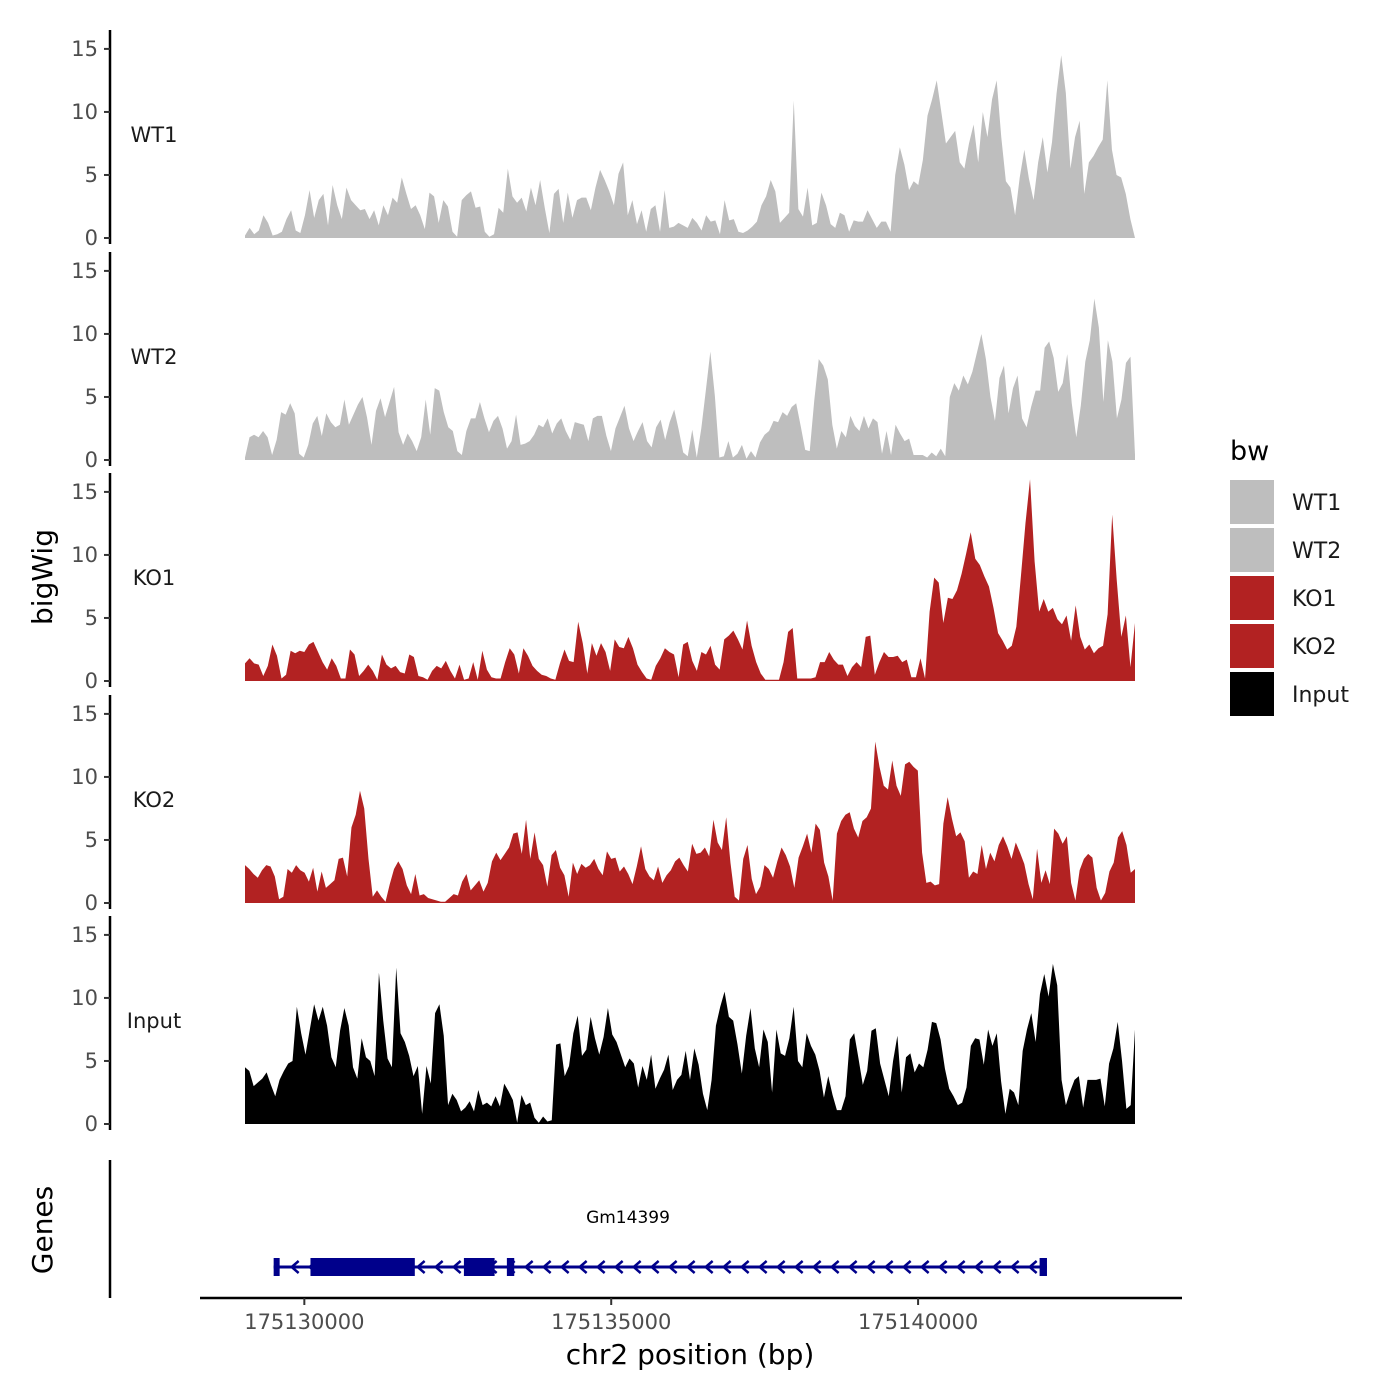  I want to click on panel-wt1: 0 5 10 15 WT1, so click(603, 140).